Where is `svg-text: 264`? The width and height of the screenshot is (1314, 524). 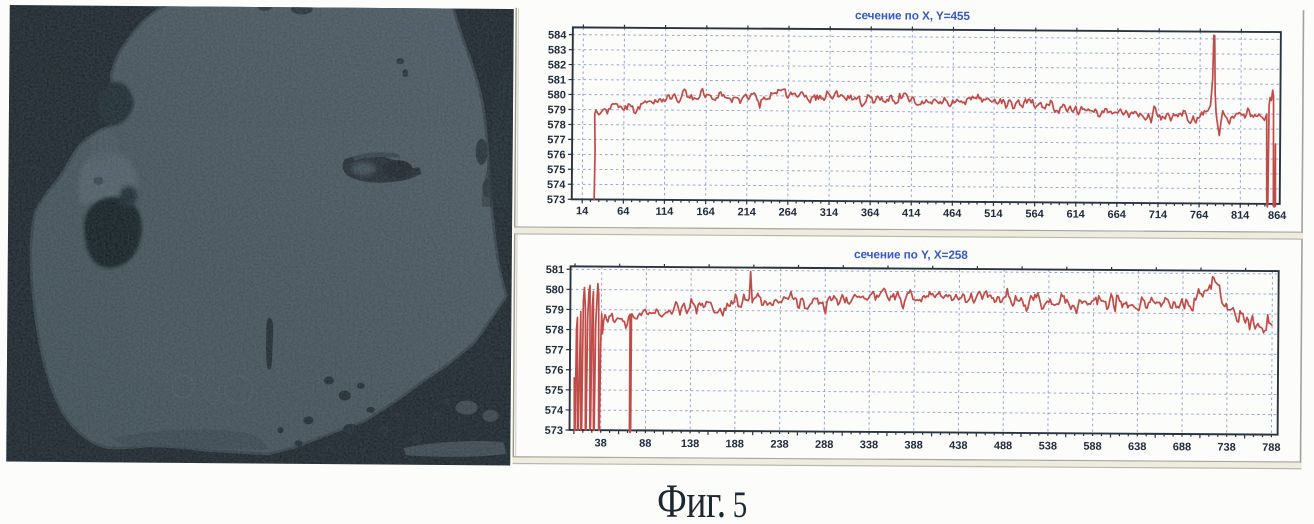
svg-text: 264 is located at coordinates (788, 213).